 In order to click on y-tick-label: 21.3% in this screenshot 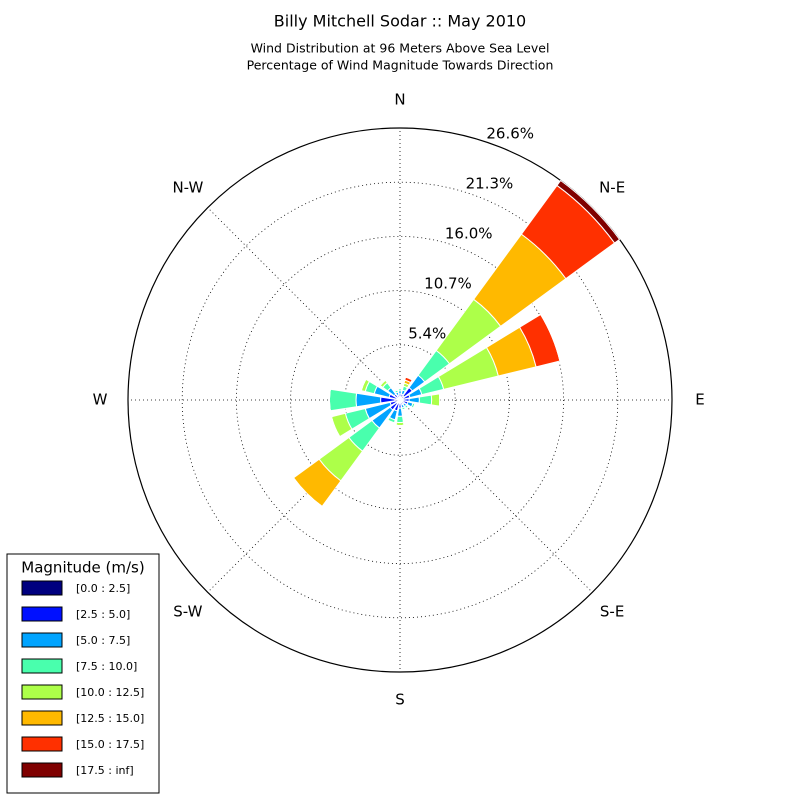, I will do `click(490, 183)`.